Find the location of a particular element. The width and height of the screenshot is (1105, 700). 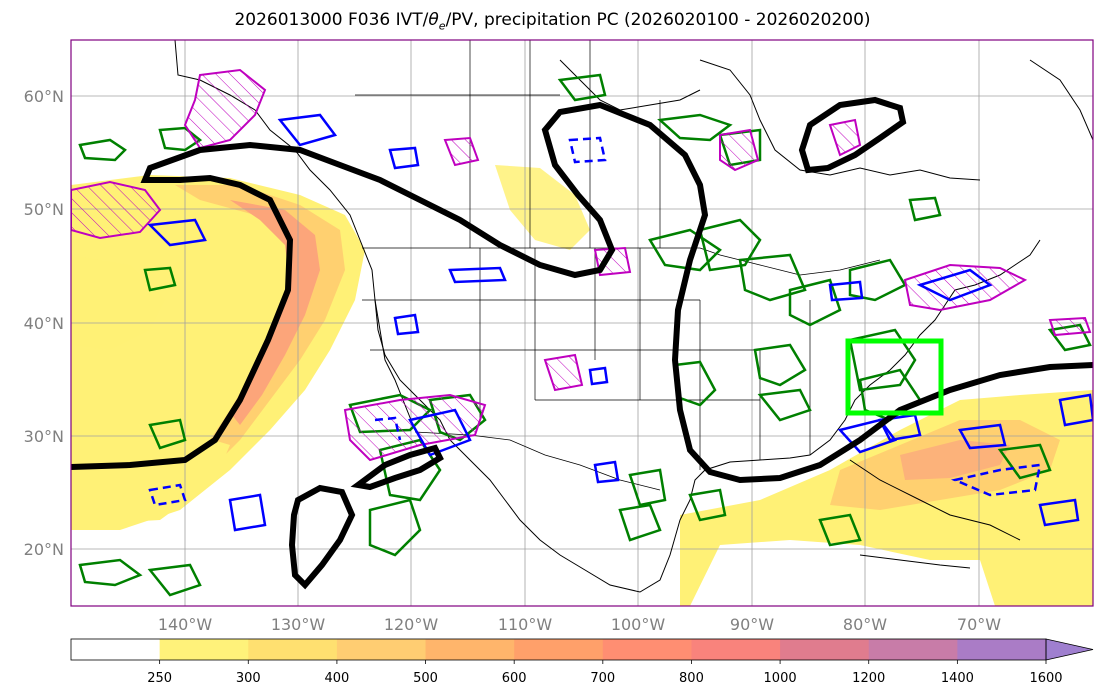

latitude-labels: 60°N 50°N 40°N 30°N 20°N is located at coordinates (44, 323).